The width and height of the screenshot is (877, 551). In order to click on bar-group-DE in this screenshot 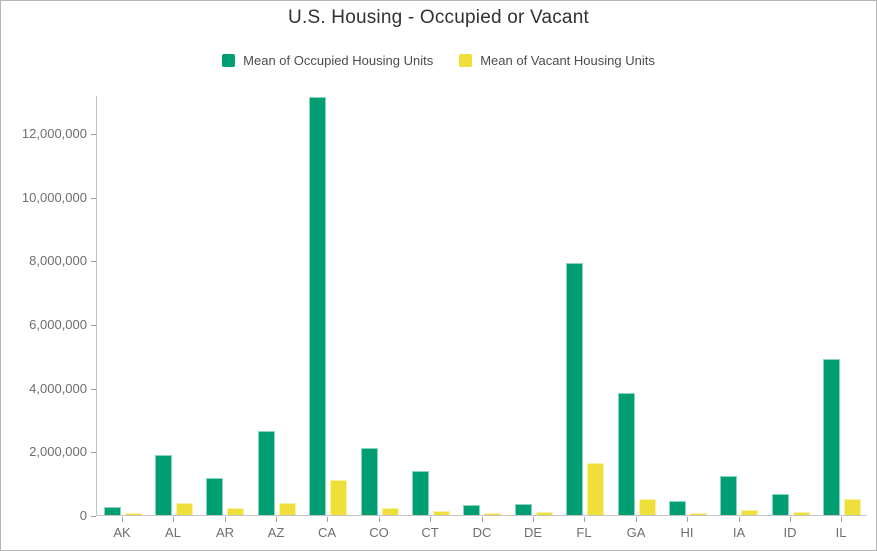, I will do `click(533, 305)`.